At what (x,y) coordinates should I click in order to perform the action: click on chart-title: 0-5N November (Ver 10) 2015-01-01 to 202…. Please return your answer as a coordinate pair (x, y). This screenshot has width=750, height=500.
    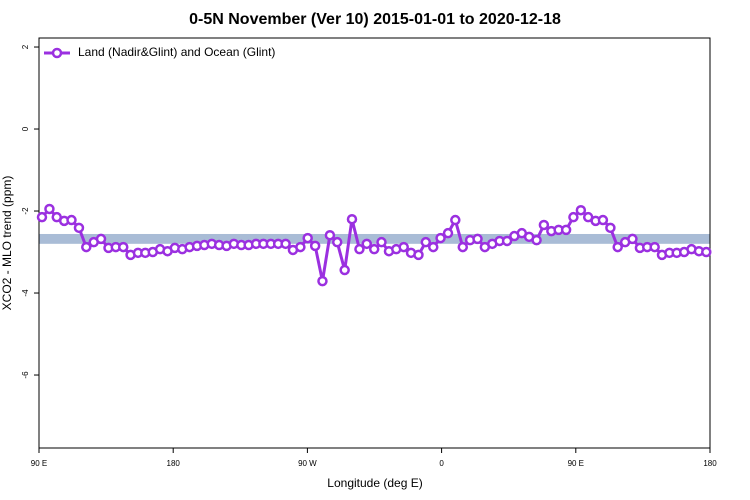
    Looking at the image, I should click on (375, 19).